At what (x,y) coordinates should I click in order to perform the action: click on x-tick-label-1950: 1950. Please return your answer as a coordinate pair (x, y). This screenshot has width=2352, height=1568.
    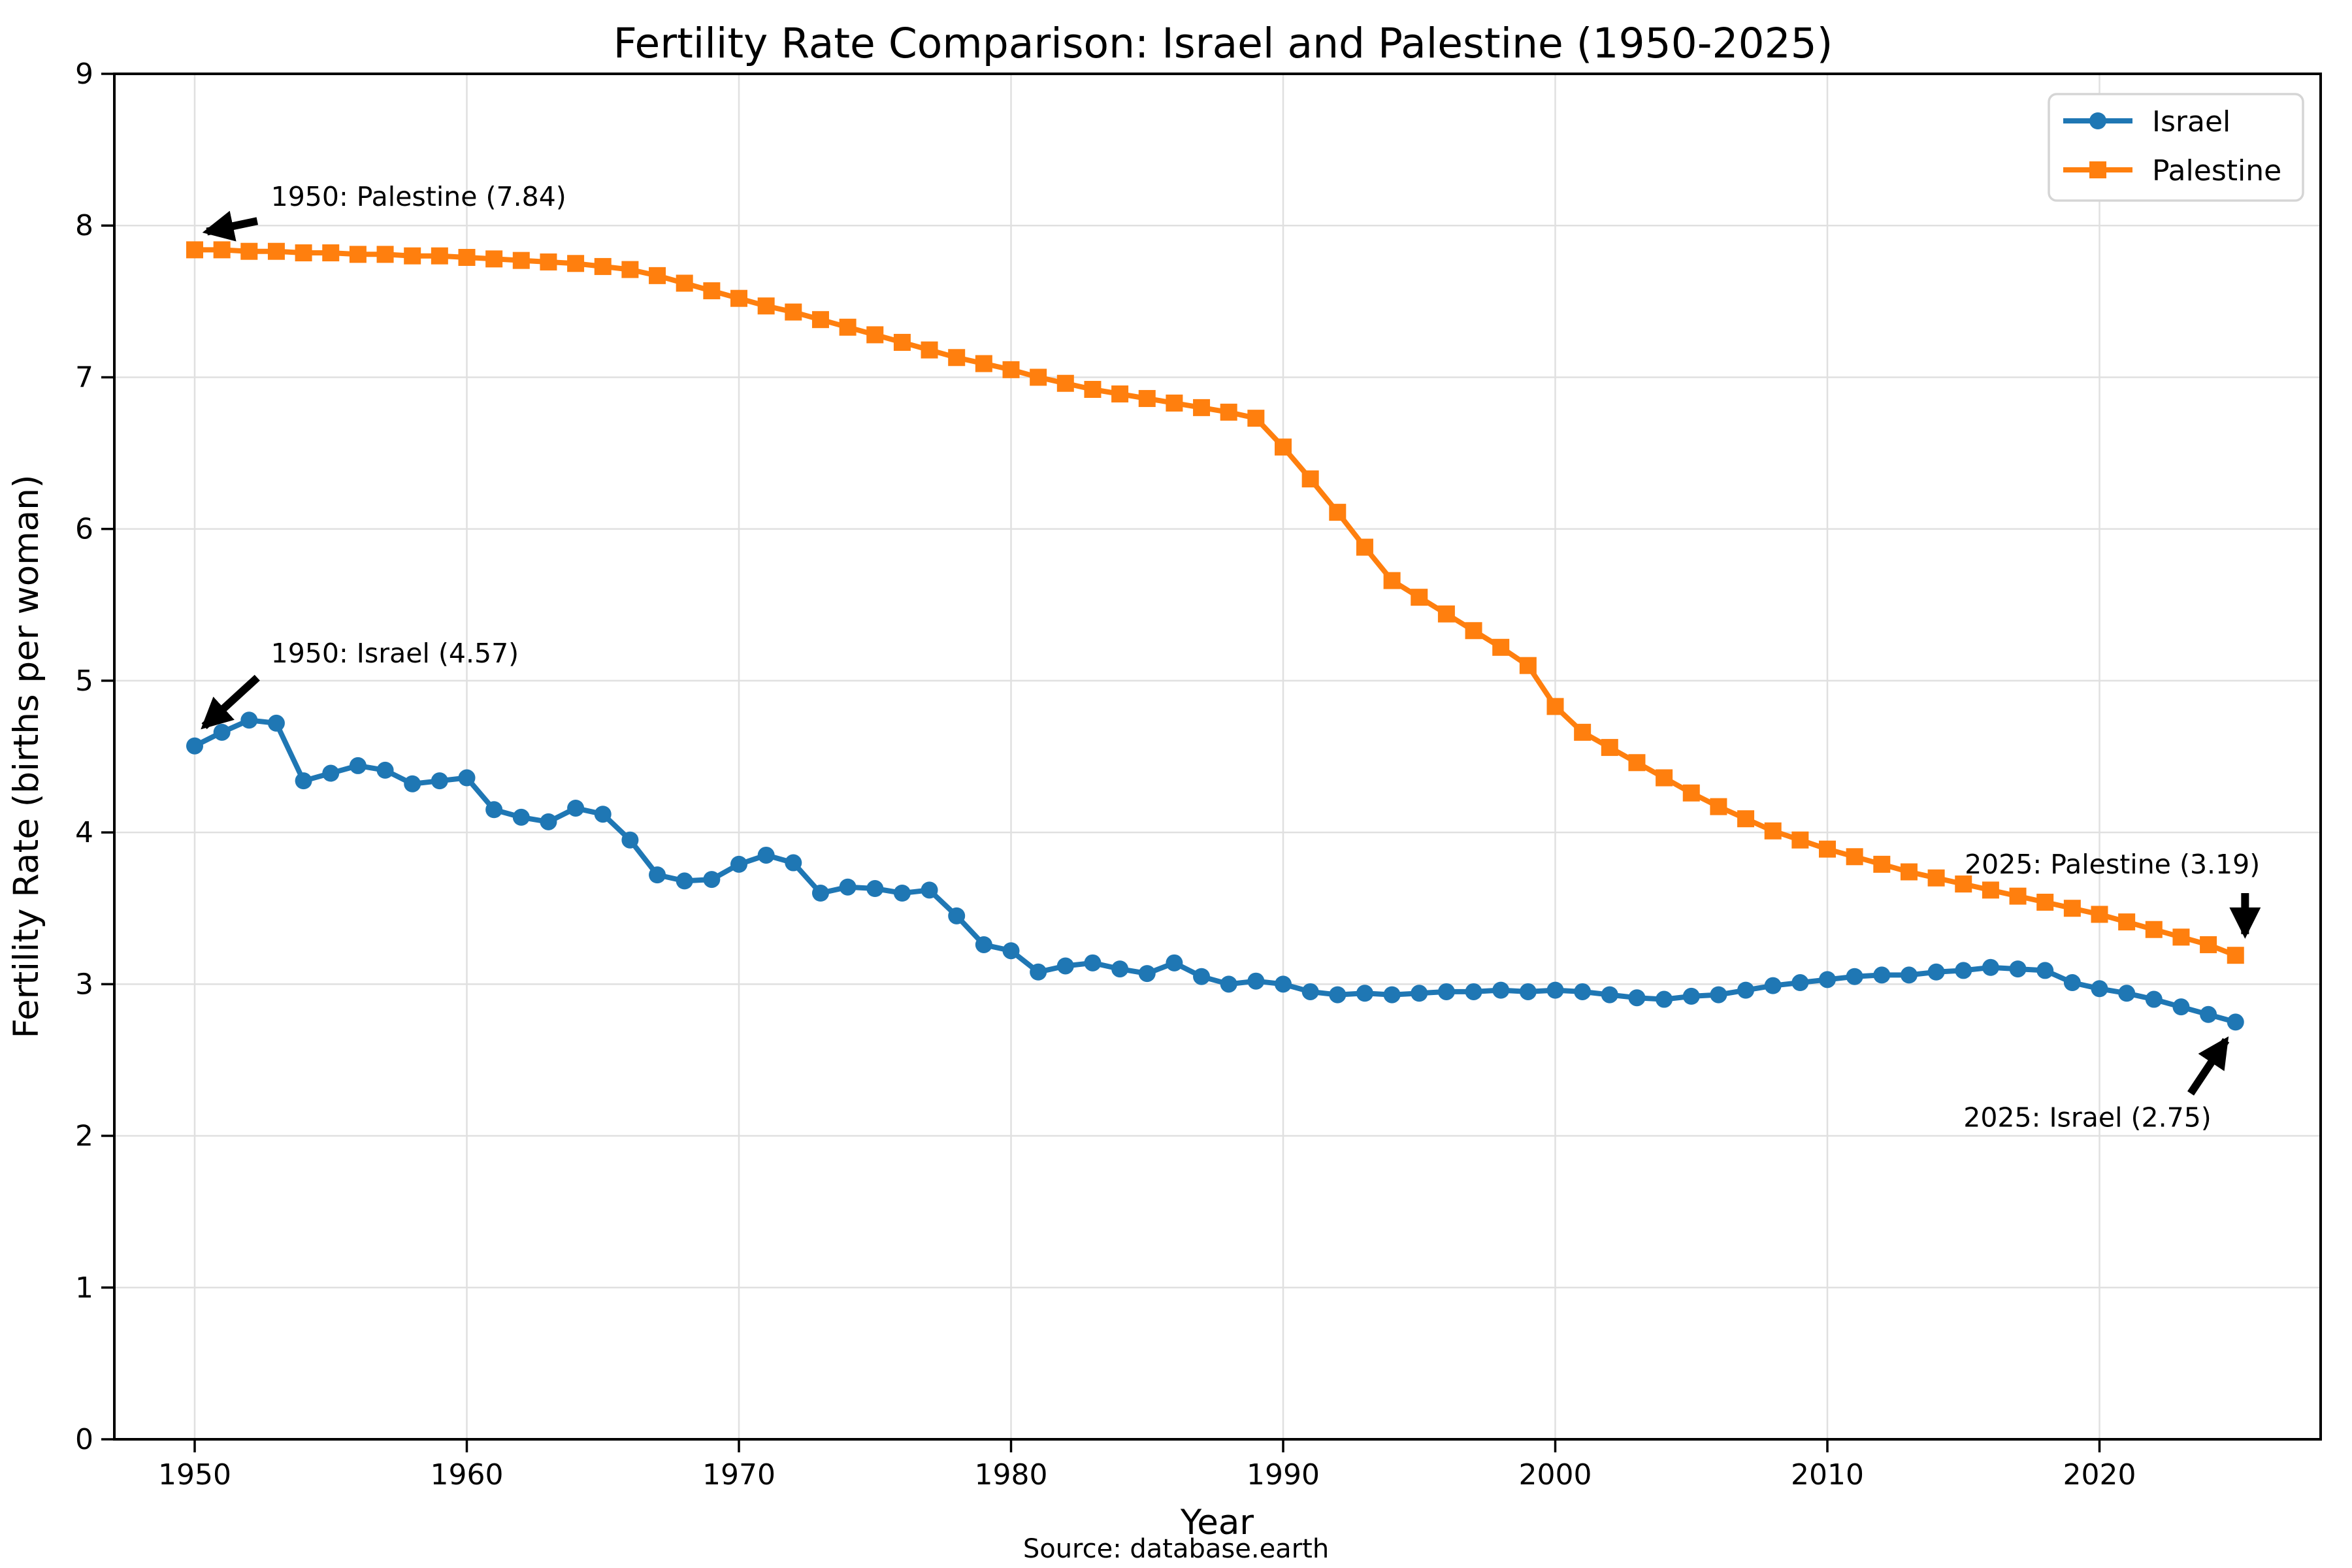
    Looking at the image, I should click on (194, 1475).